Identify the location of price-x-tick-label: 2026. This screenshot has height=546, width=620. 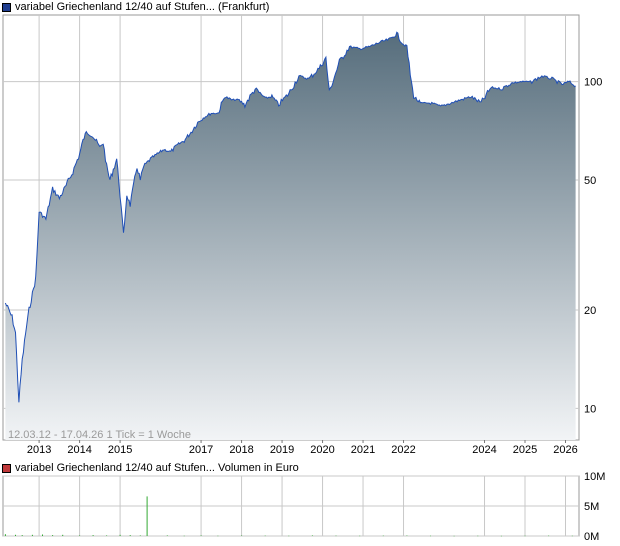
(565, 450).